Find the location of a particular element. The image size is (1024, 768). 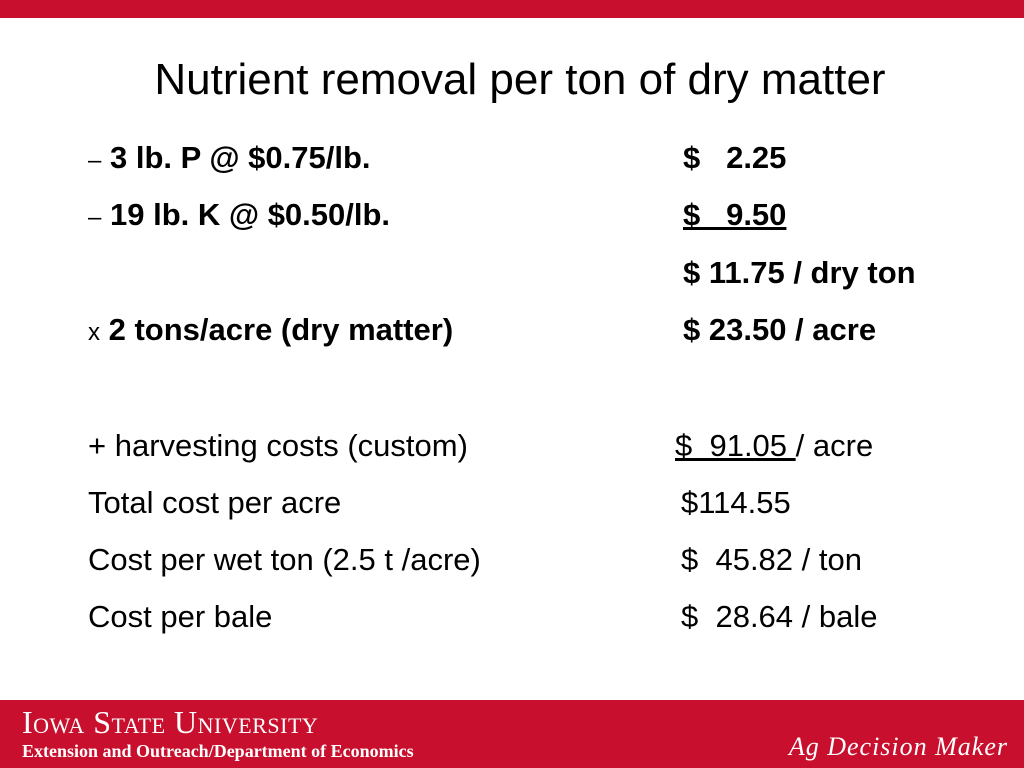

row-value: $ 28.64 / bale is located at coordinates (779, 617).